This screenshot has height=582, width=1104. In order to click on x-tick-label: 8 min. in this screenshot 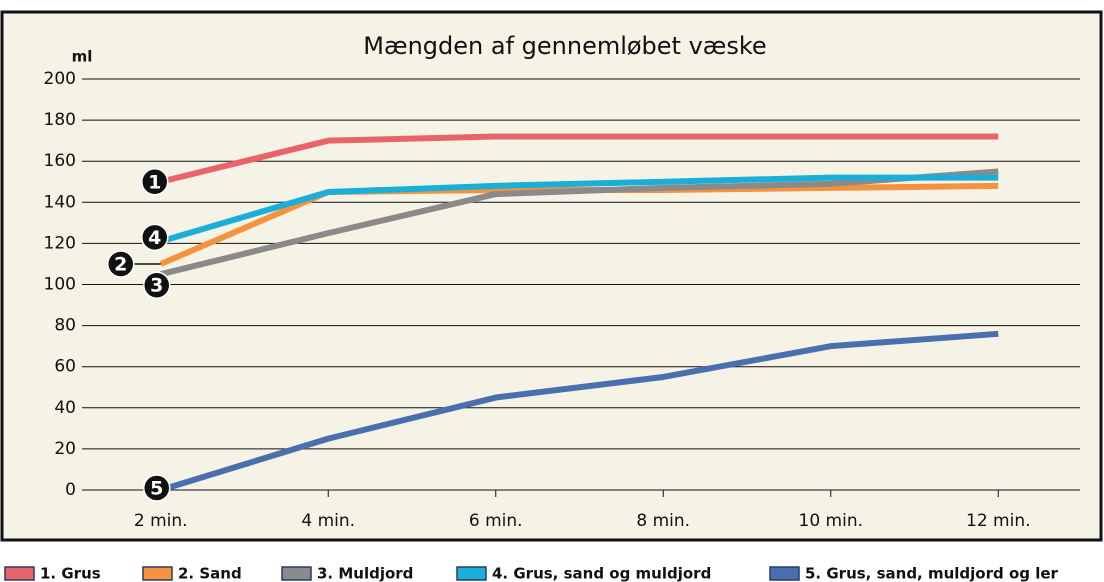, I will do `click(663, 521)`.